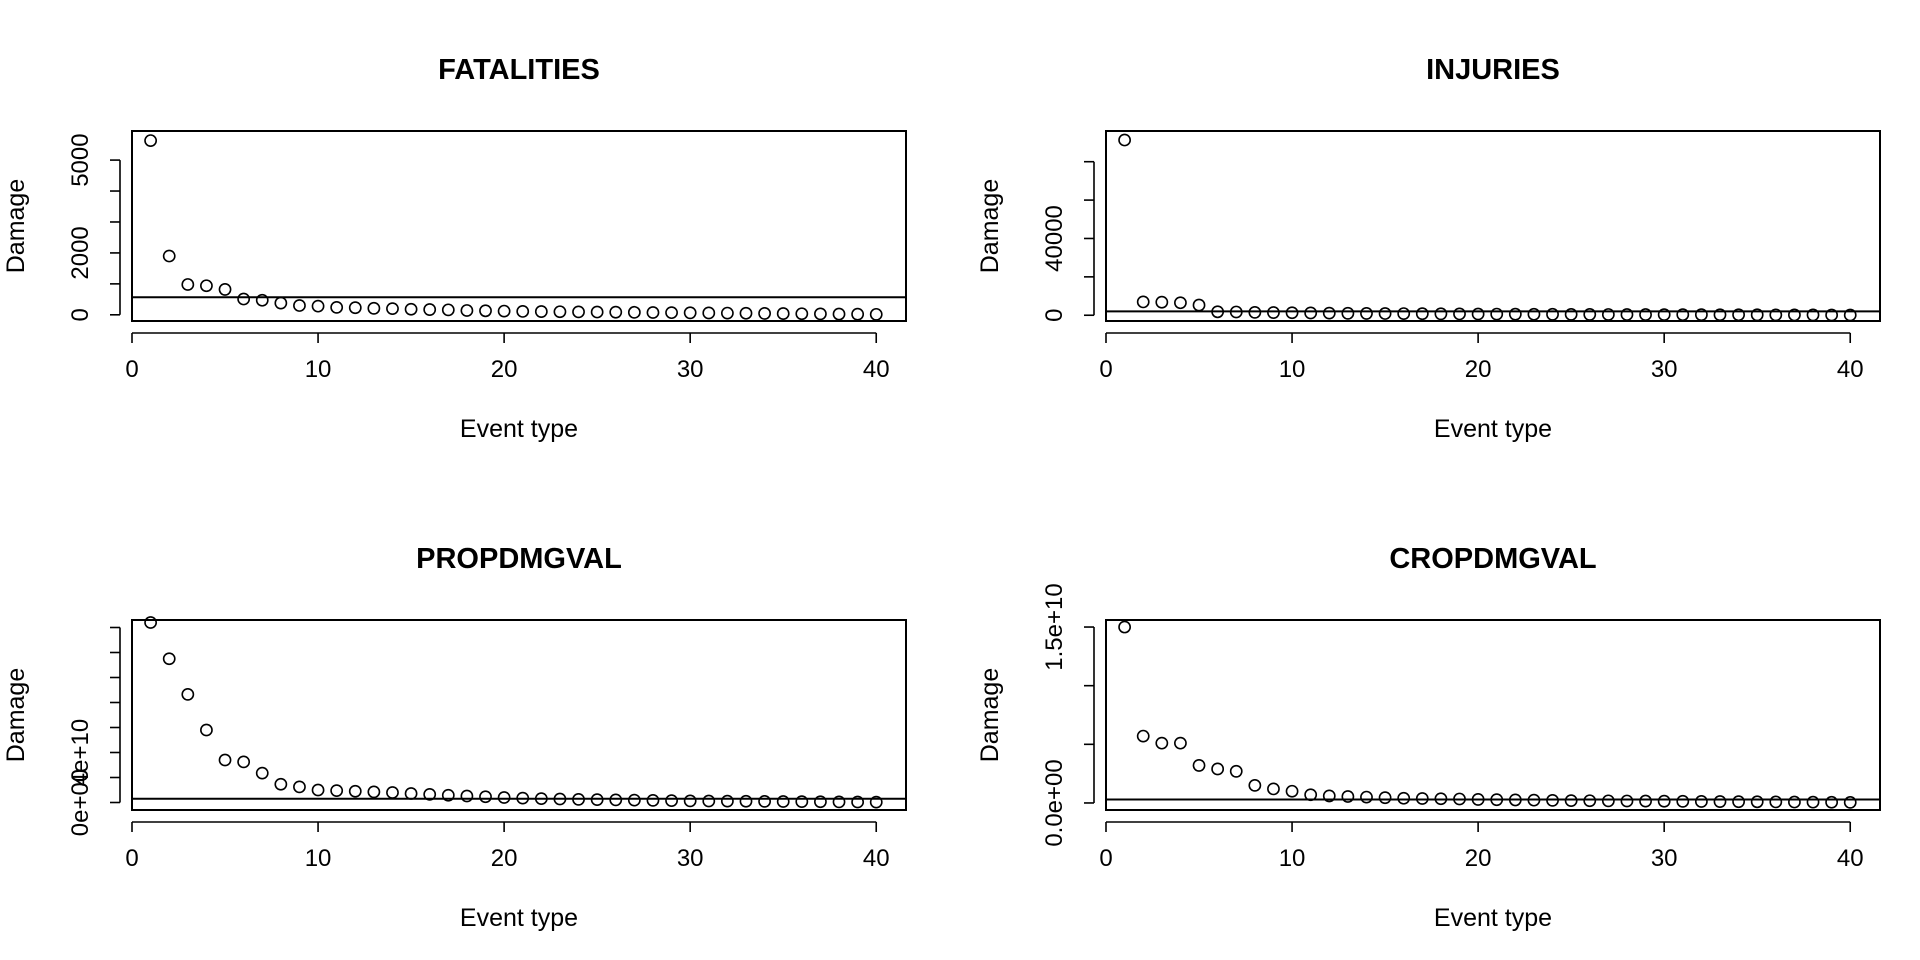  I want to click on chart-title: INJURIES, so click(1493, 70).